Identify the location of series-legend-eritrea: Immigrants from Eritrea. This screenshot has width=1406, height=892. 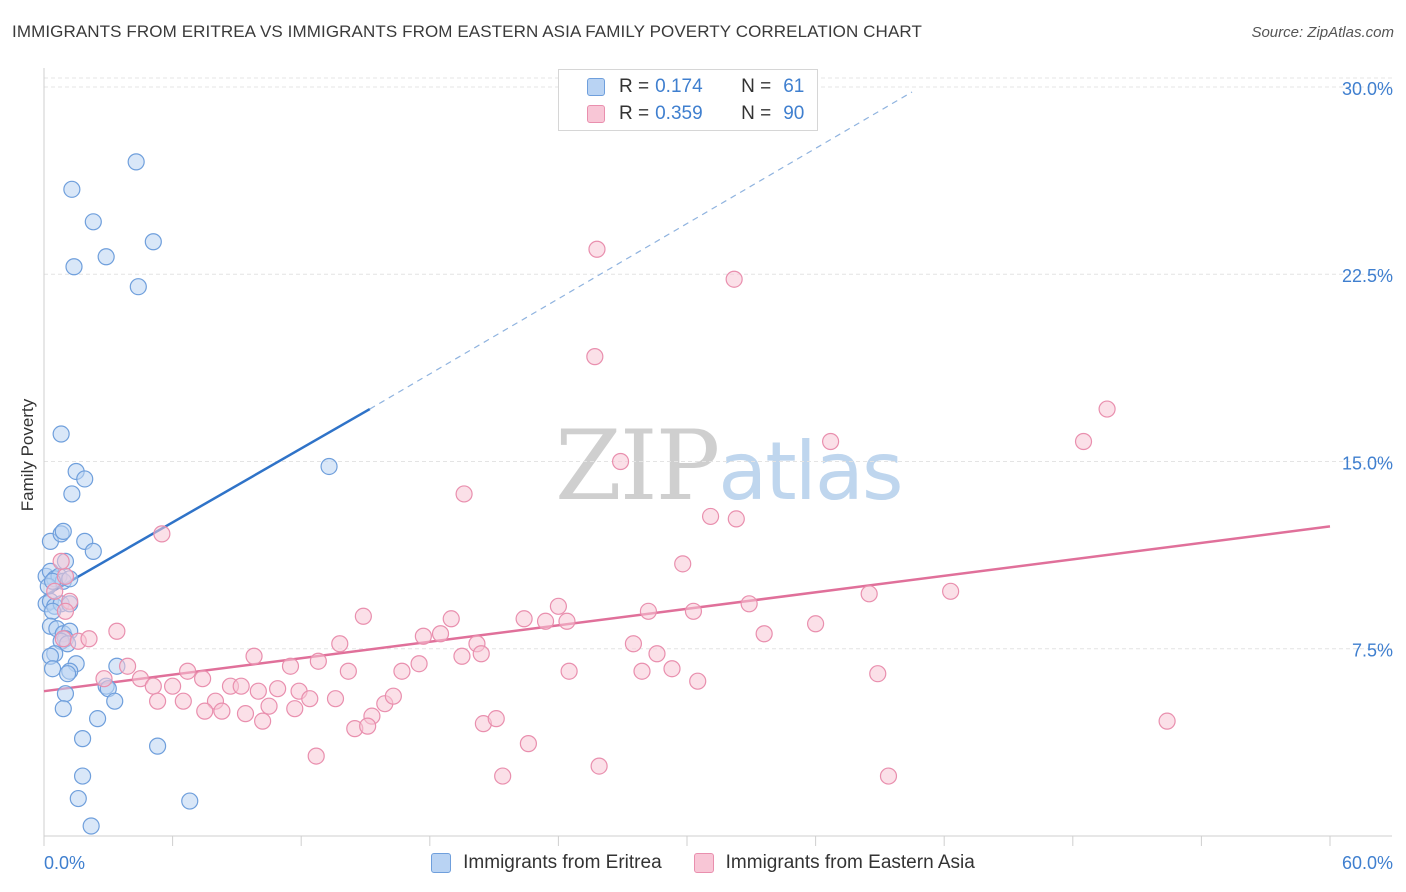
(546, 863).